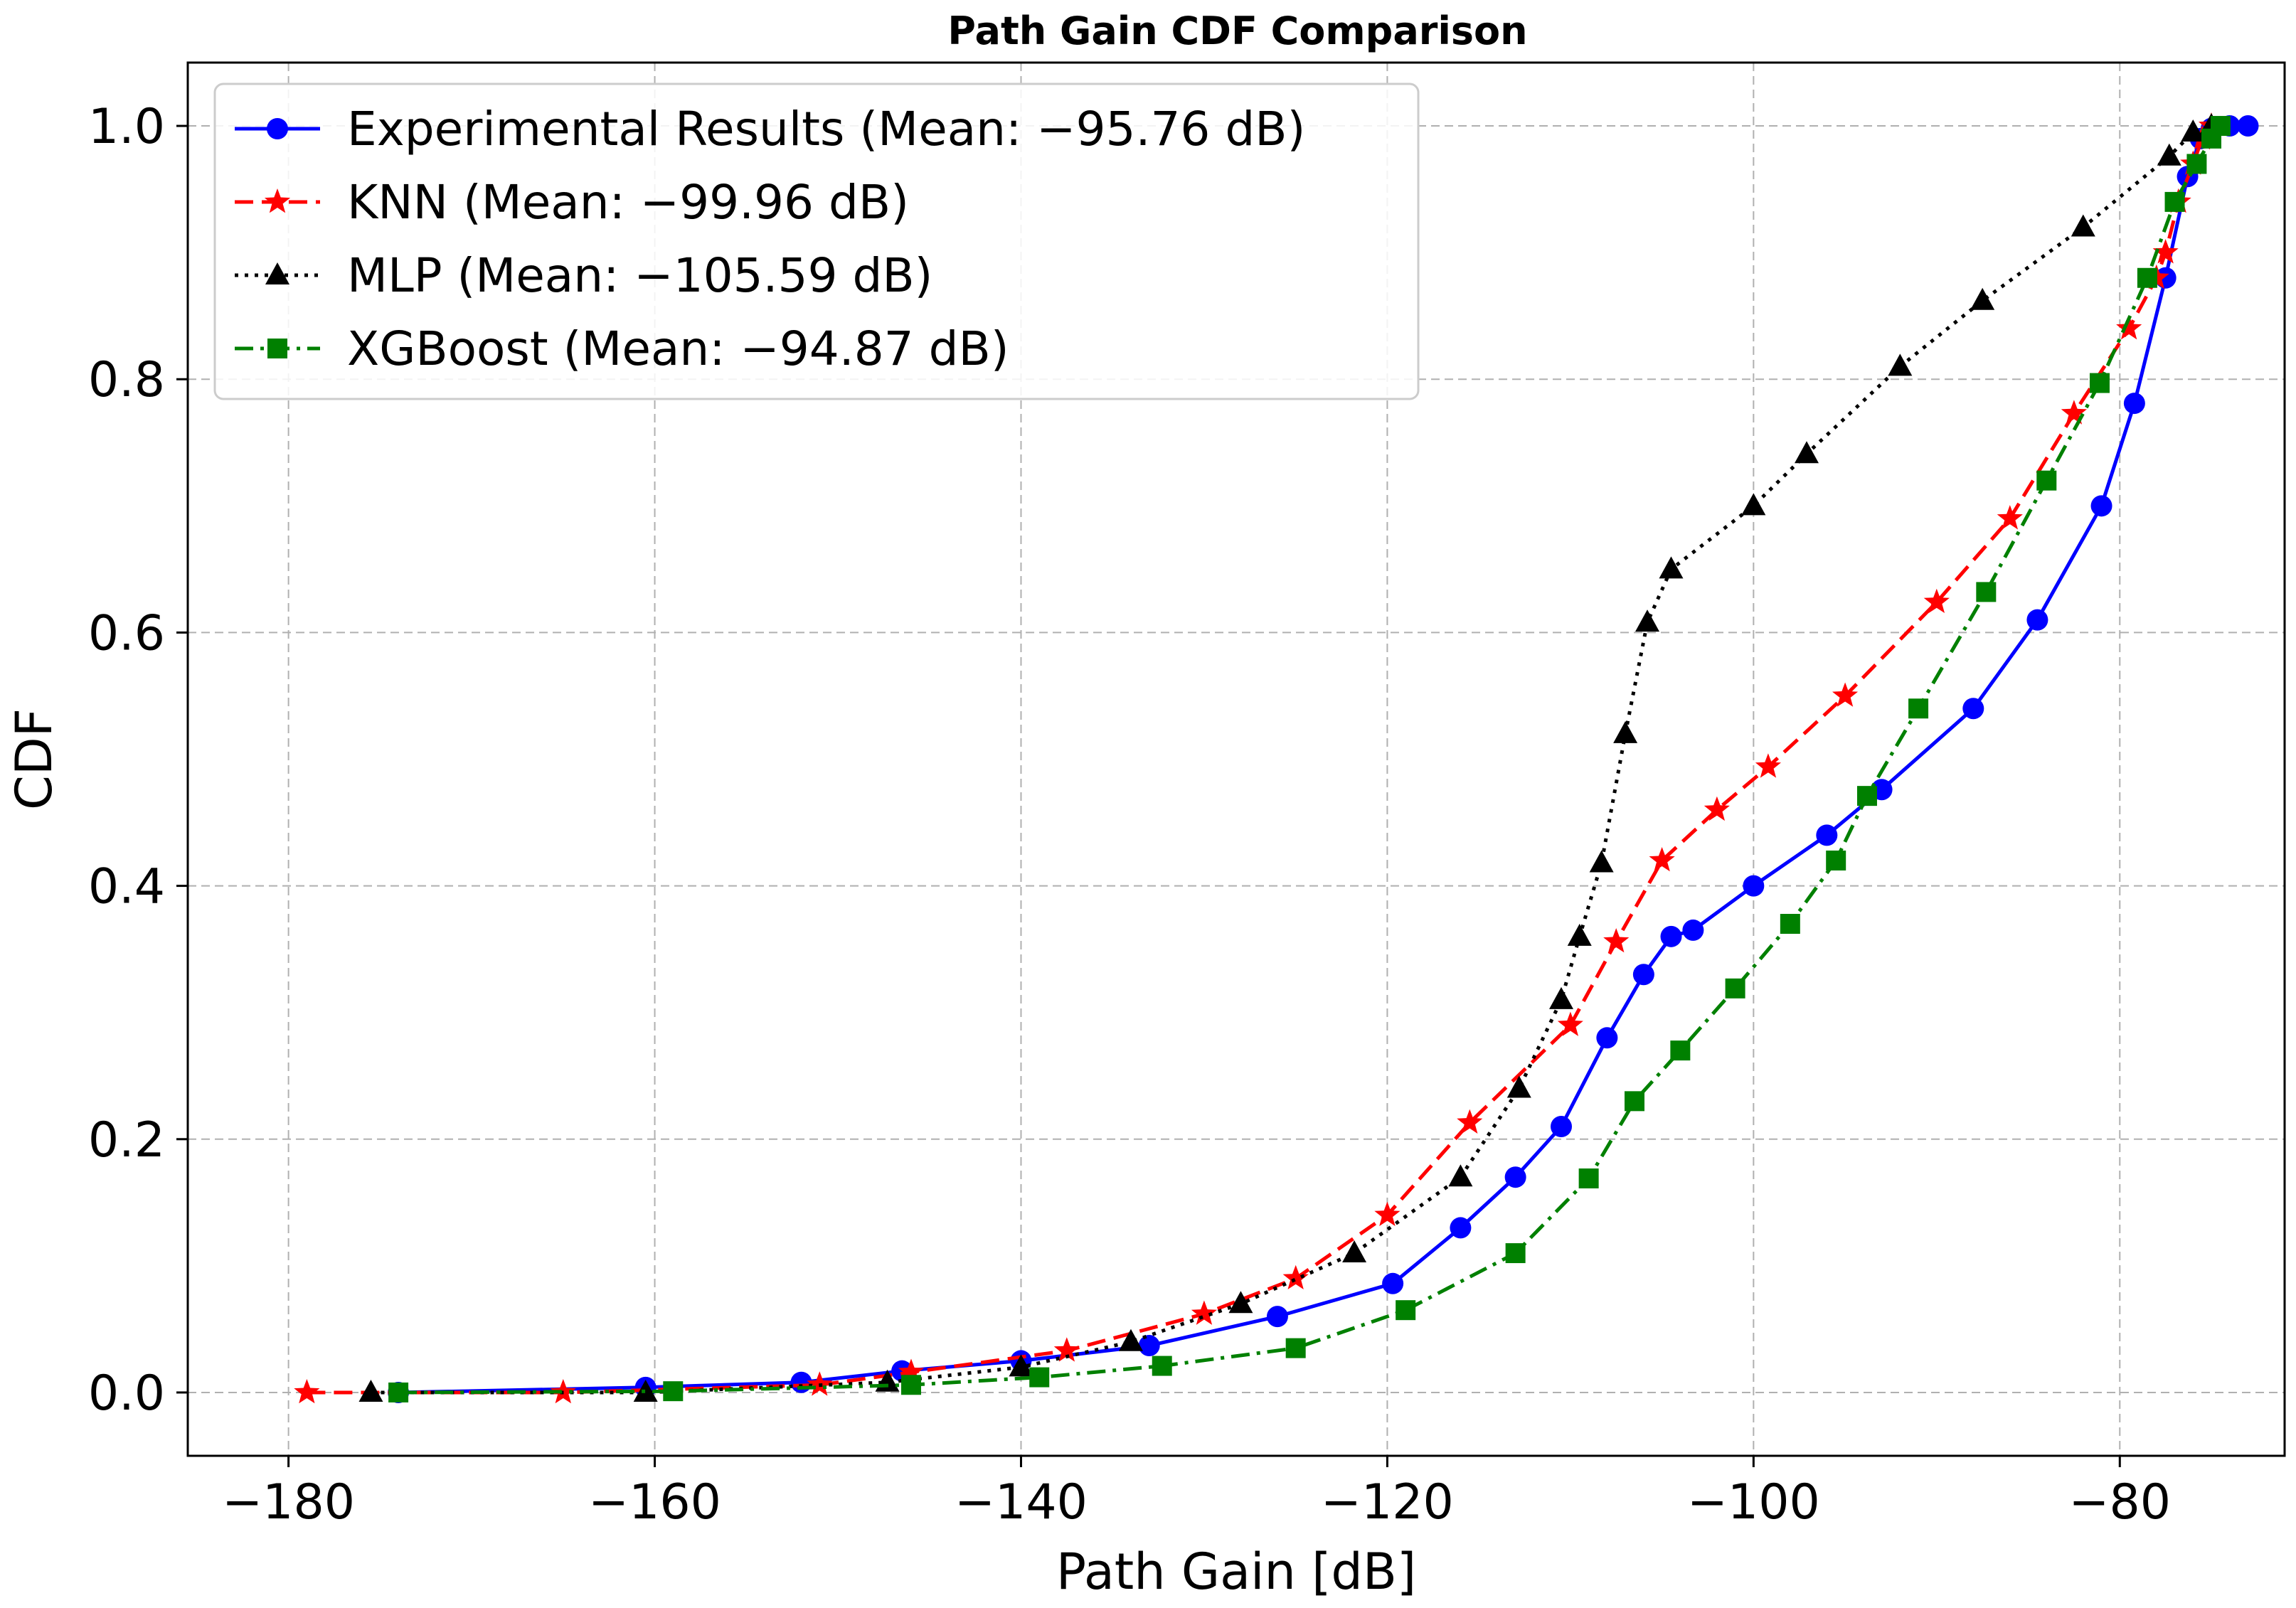 This screenshot has width=2296, height=1608. I want to click on legend-label-1: Experimental Results (Mean: −95.76 dB), so click(826, 129).